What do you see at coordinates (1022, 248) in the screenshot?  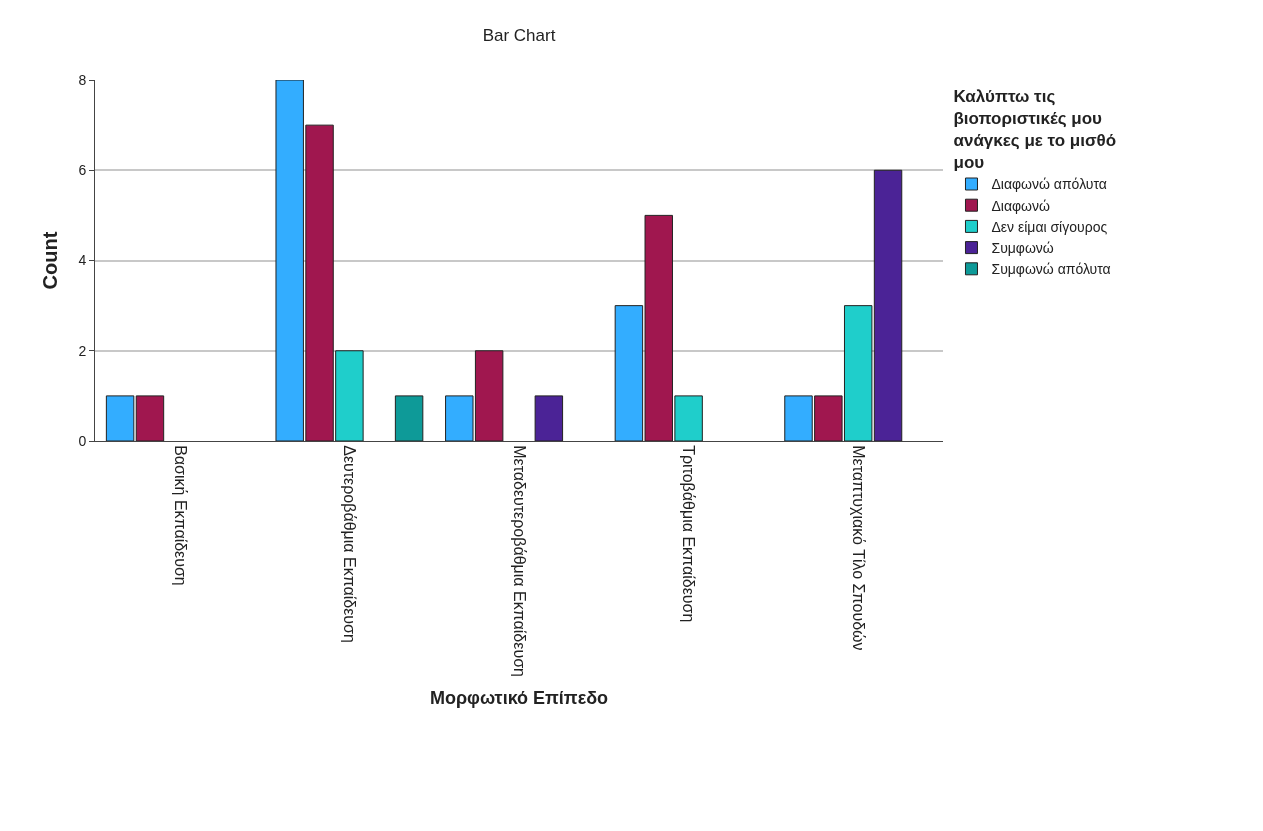 I see `legend-label: Συμφωνώ` at bounding box center [1022, 248].